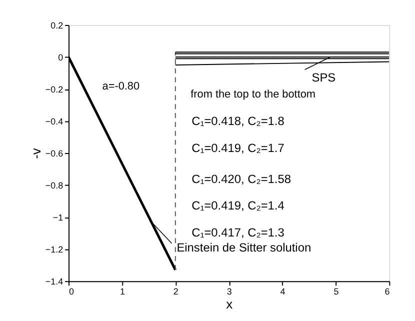 The width and height of the screenshot is (415, 321). What do you see at coordinates (61, 57) in the screenshot?
I see `y-tick-label: 0` at bounding box center [61, 57].